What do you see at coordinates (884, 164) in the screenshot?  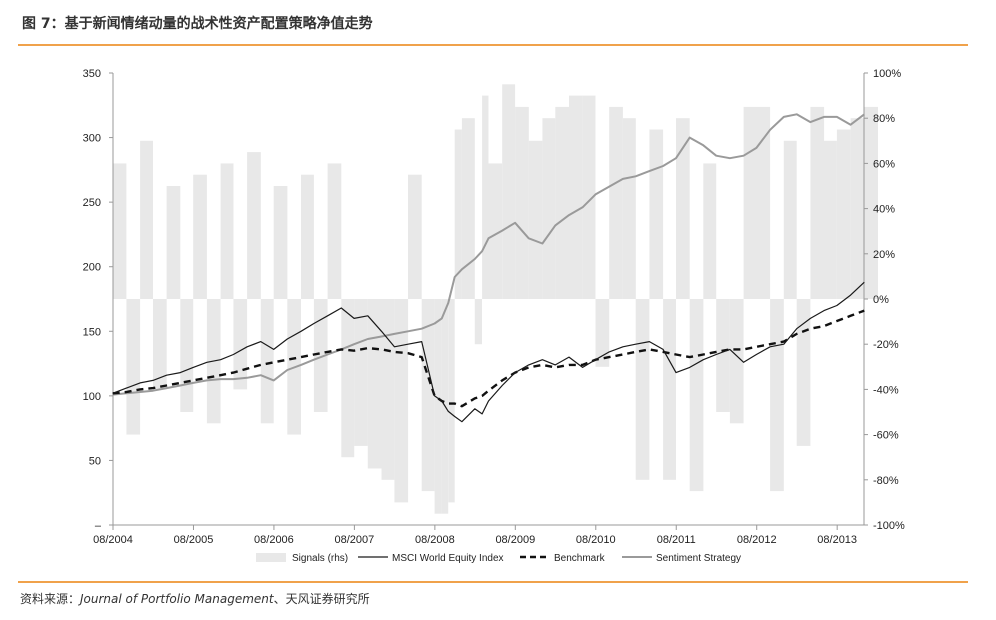 I see `y-right-tick-label: 60%` at bounding box center [884, 164].